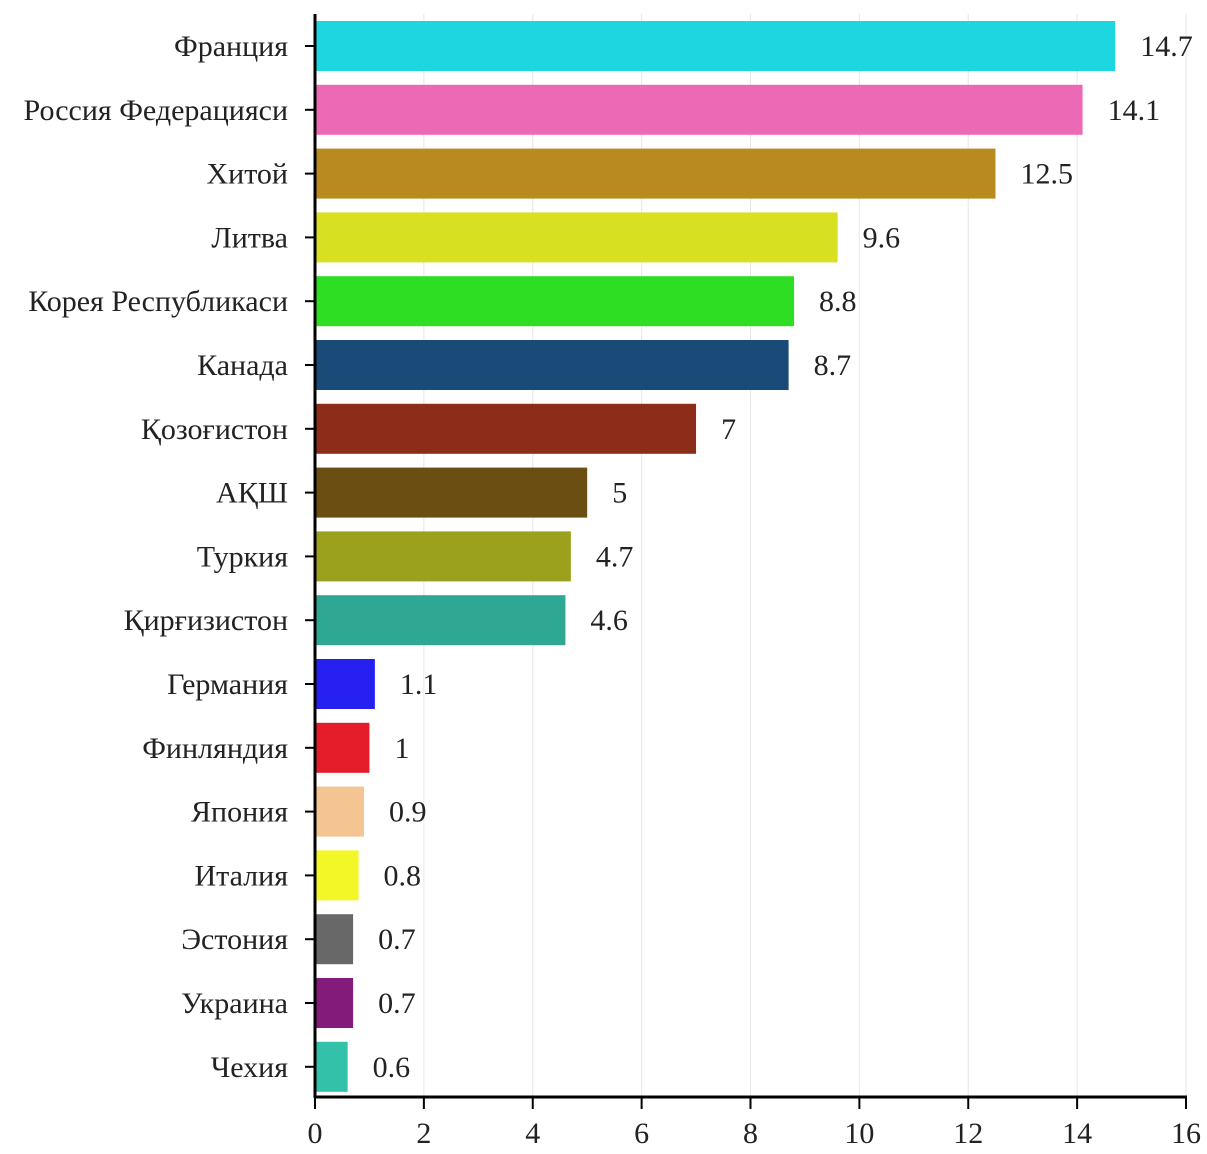 This screenshot has height=1154, width=1207. Describe the element at coordinates (1186, 1133) in the screenshot. I see `x-tick-label: 16` at that location.